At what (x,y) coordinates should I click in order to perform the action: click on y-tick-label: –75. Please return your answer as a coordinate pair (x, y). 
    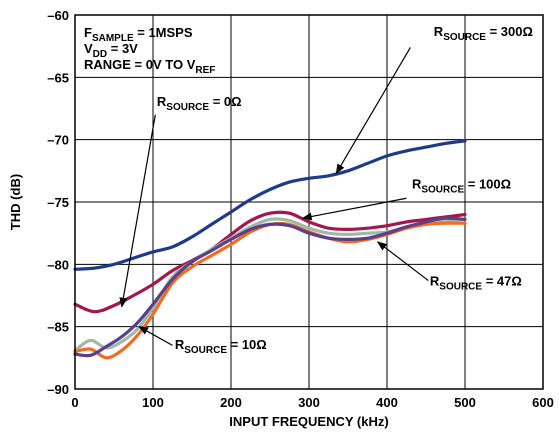
    Looking at the image, I should click on (58, 202).